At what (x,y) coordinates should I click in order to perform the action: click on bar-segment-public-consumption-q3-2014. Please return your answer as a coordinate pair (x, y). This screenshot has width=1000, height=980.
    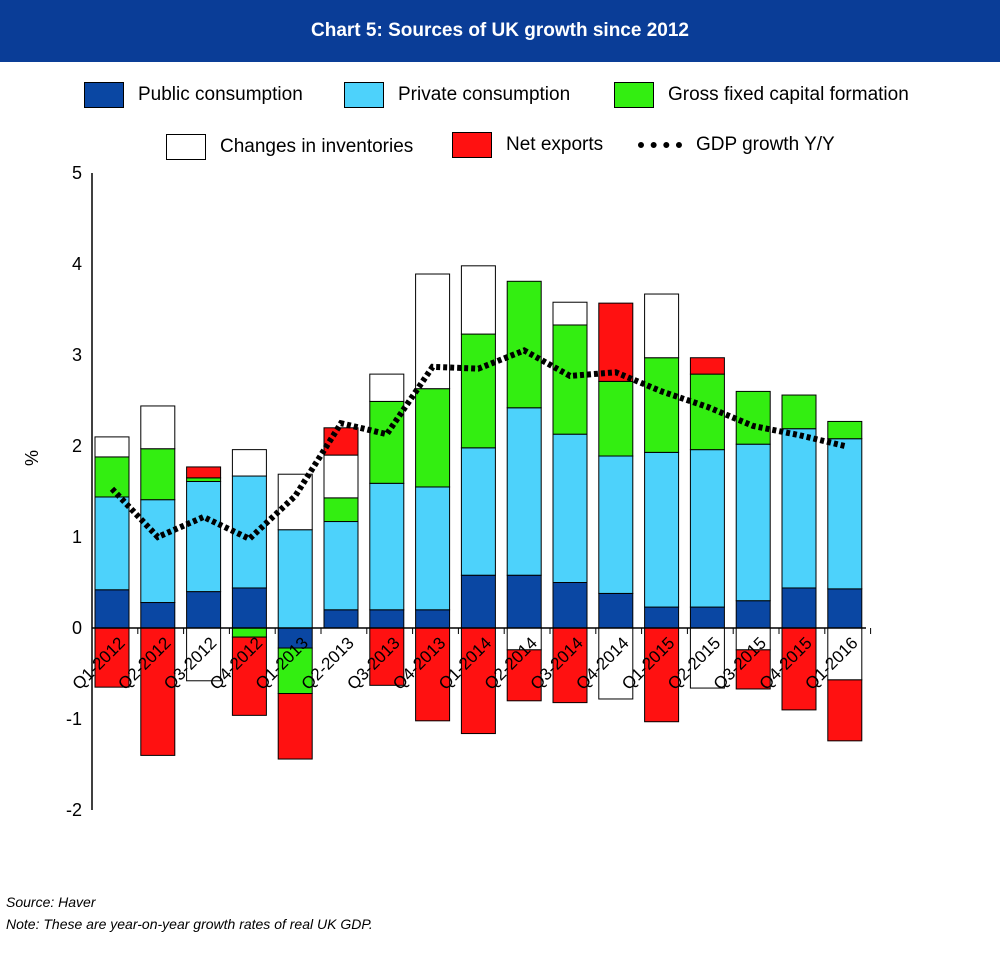
    Looking at the image, I should click on (570, 605).